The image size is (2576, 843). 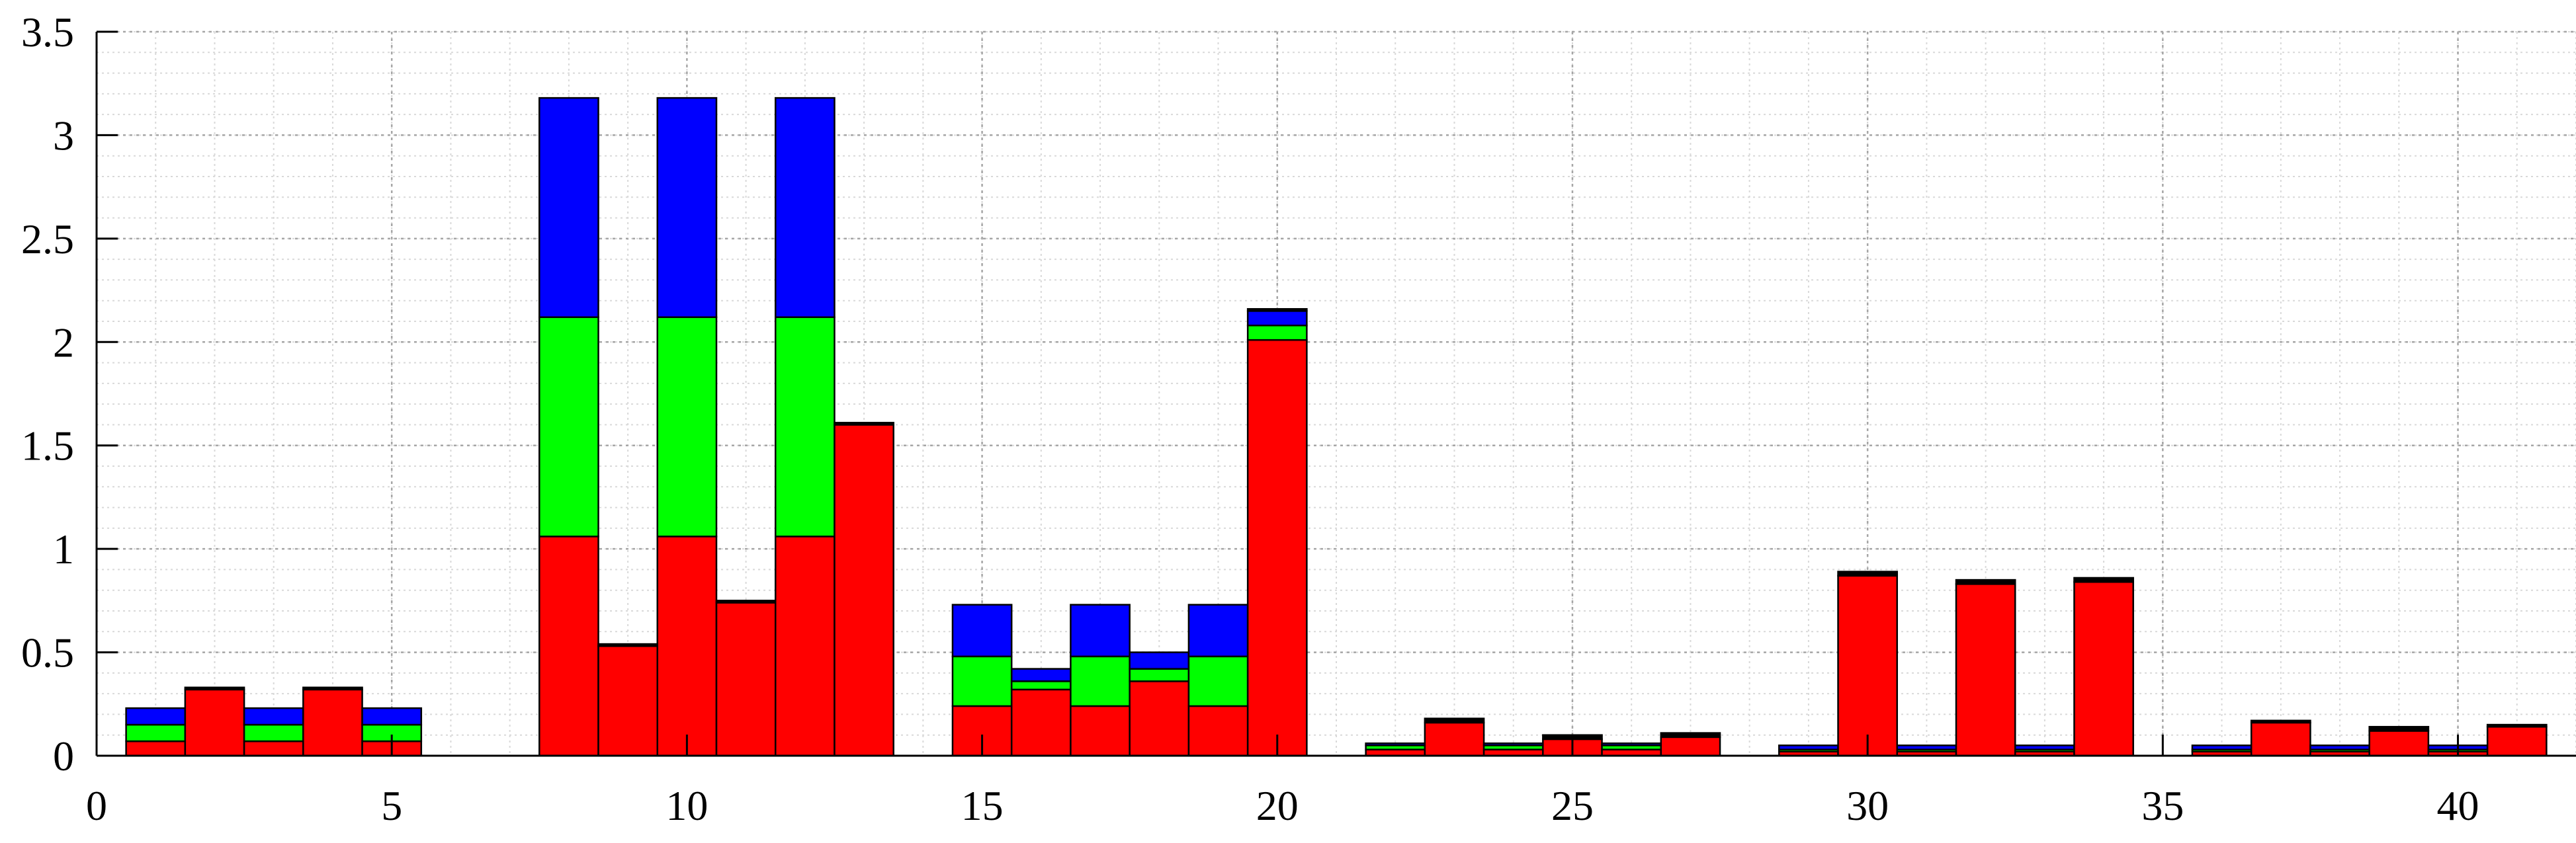 What do you see at coordinates (63, 756) in the screenshot?
I see `y-tick-label: 0` at bounding box center [63, 756].